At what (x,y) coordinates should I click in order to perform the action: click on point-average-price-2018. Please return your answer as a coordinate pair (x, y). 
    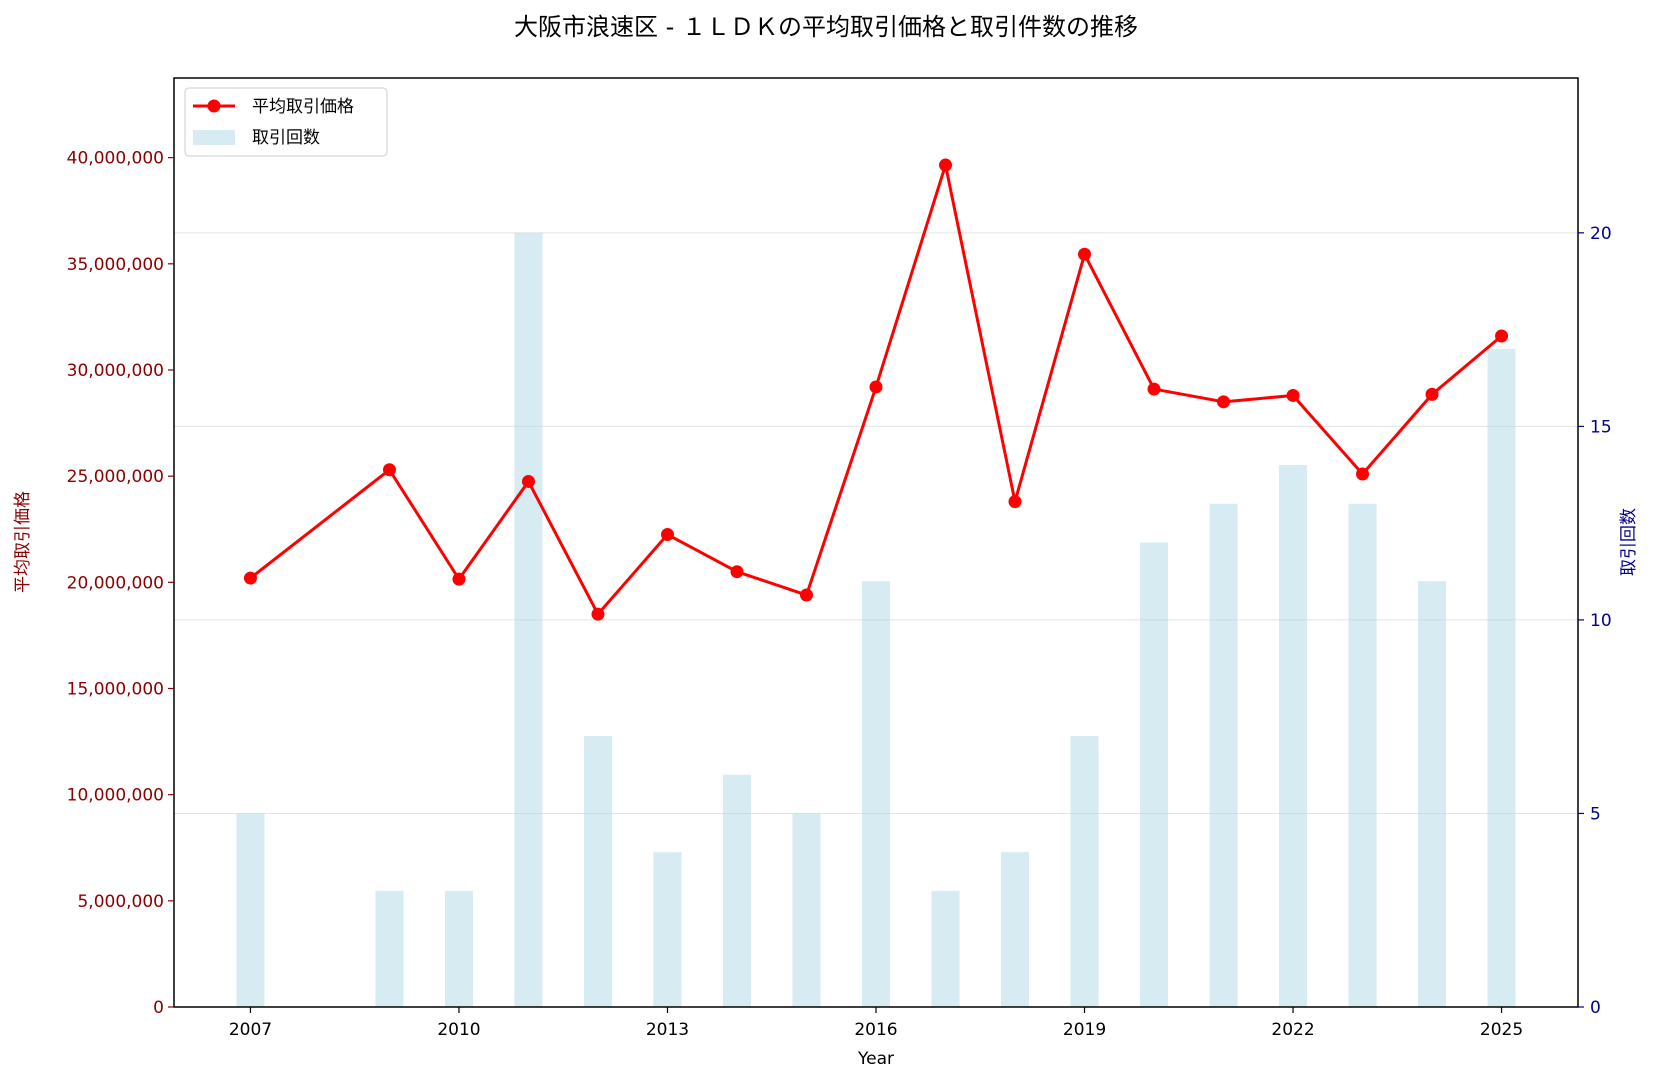
    Looking at the image, I should click on (1015, 502).